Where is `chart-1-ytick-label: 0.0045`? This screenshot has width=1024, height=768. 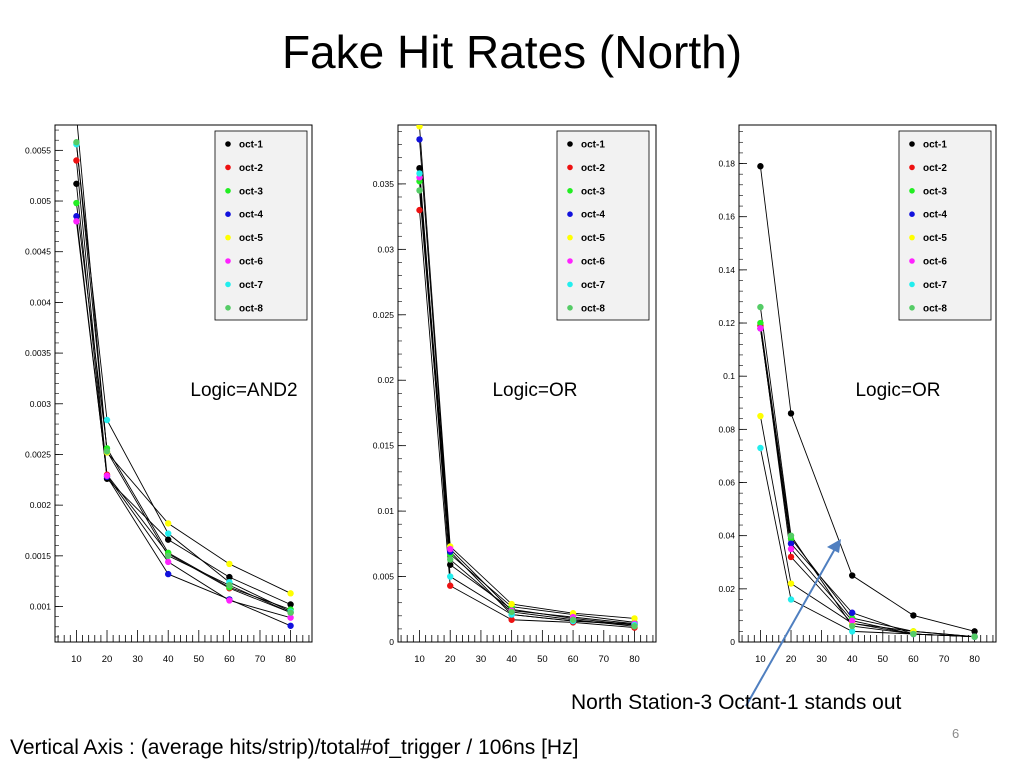 chart-1-ytick-label: 0.0045 is located at coordinates (38, 252).